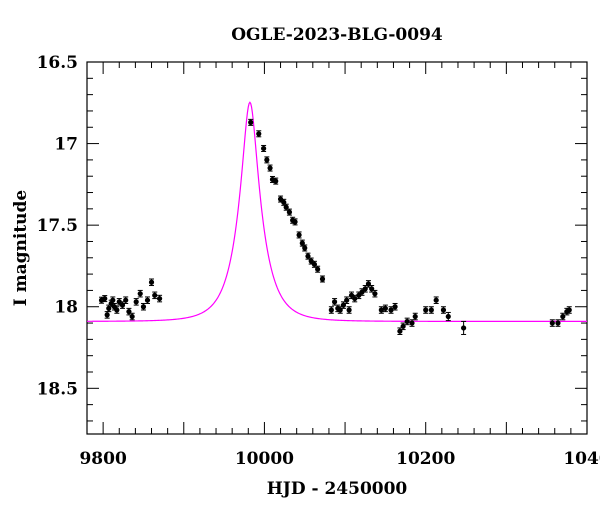 The image size is (600, 512). What do you see at coordinates (57, 226) in the screenshot?
I see `y-tick-label: 17.5` at bounding box center [57, 226].